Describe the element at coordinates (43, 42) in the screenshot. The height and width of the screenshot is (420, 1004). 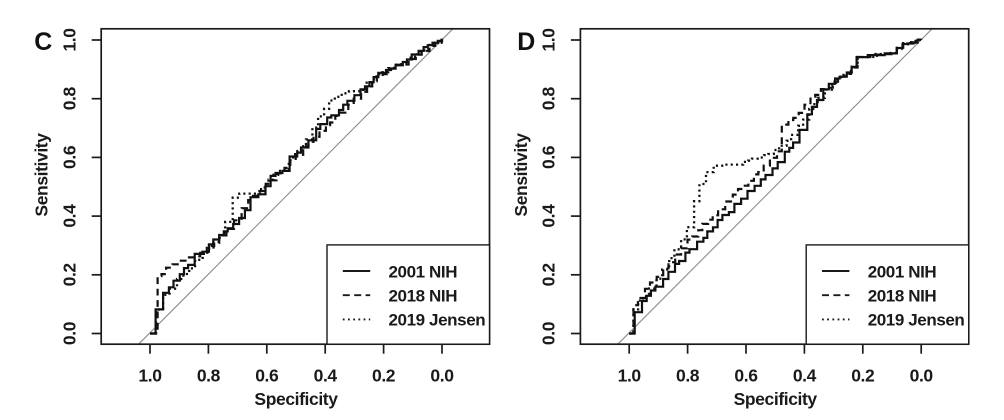
I see `svg-text: C` at that location.